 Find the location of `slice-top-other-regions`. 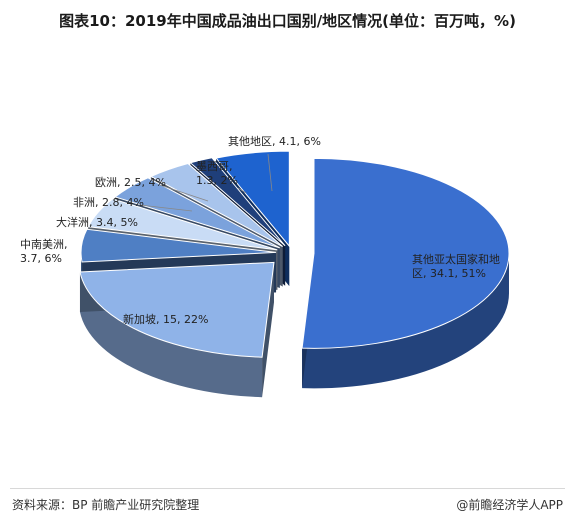

slice-top-other-regions is located at coordinates (252, 199).